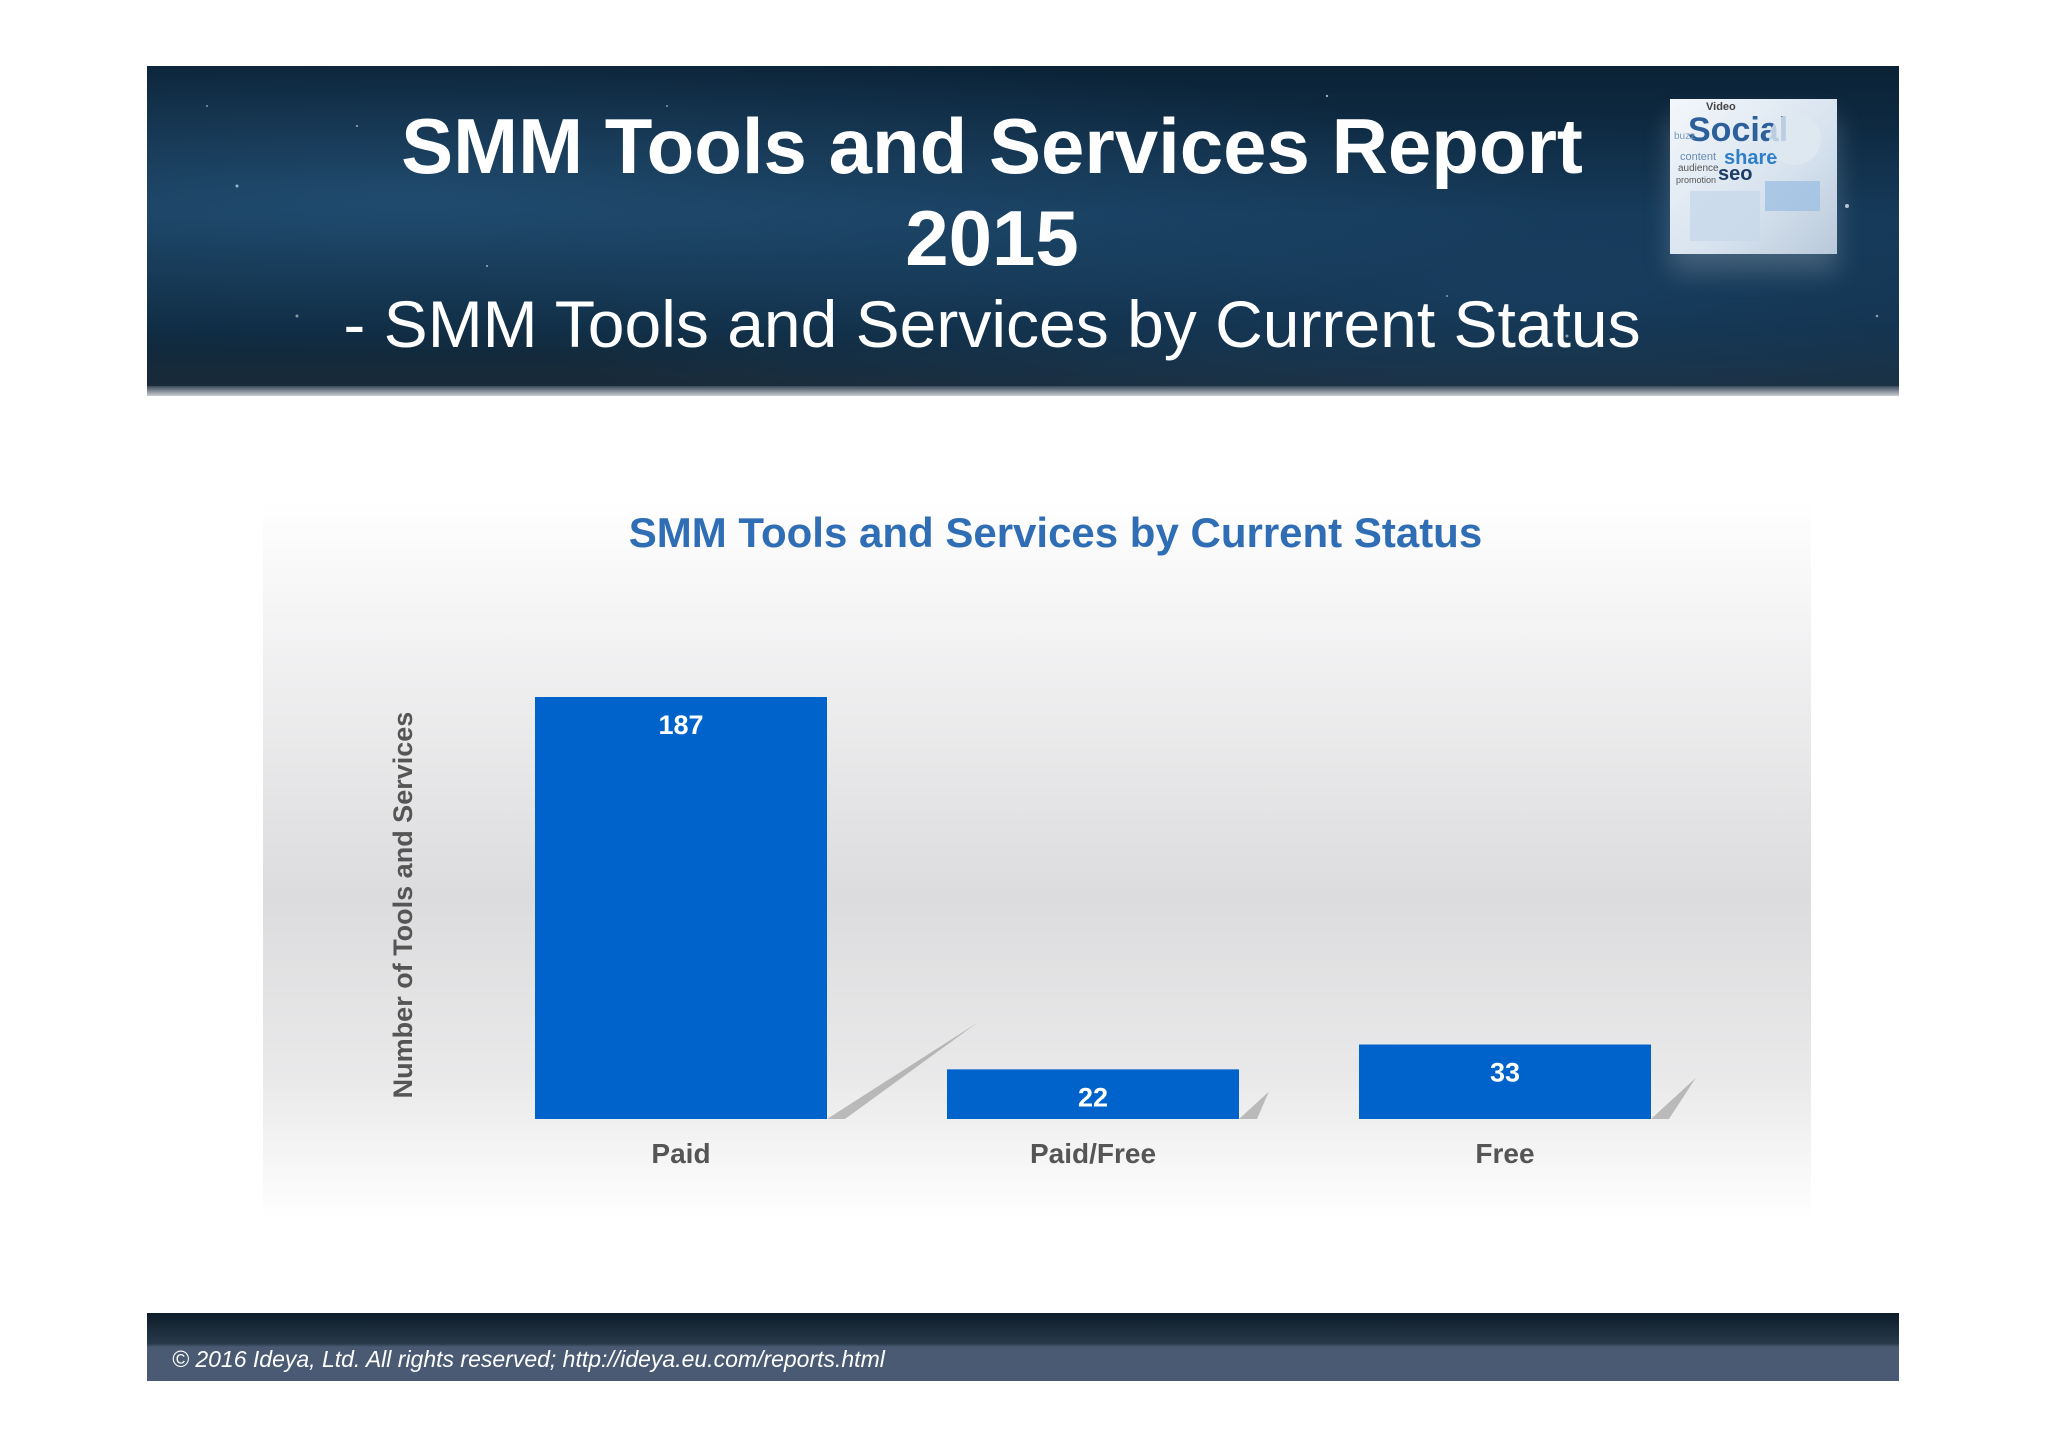 Image resolution: width=2048 pixels, height=1448 pixels. Describe the element at coordinates (1721, 107) in the screenshot. I see `logo-word: Video` at that location.